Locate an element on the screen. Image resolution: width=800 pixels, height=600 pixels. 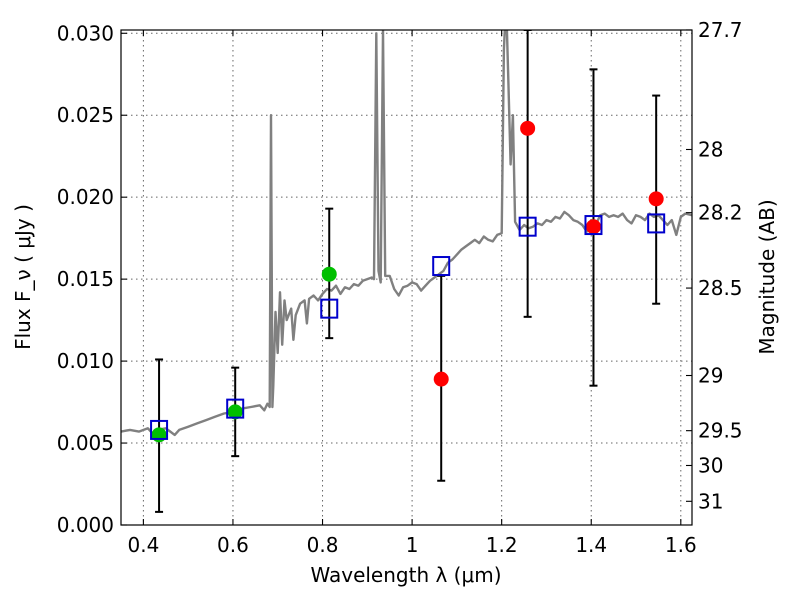
x-tick-label: 1.4 is located at coordinates (591, 545).